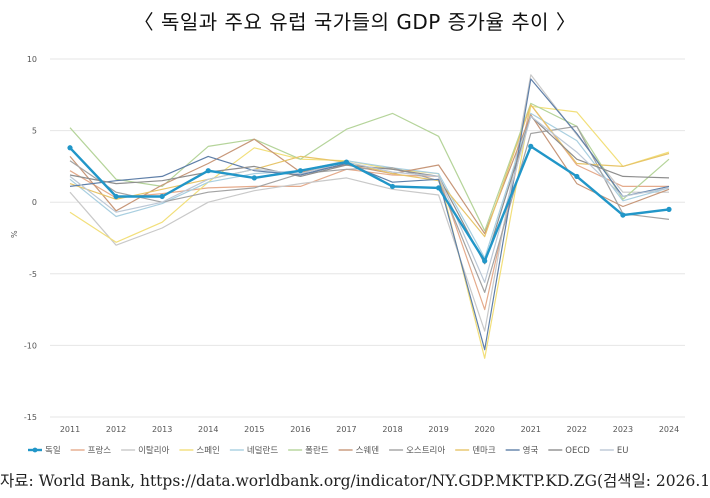 The width and height of the screenshot is (710, 498). I want to click on y-axis-label: %, so click(14, 234).